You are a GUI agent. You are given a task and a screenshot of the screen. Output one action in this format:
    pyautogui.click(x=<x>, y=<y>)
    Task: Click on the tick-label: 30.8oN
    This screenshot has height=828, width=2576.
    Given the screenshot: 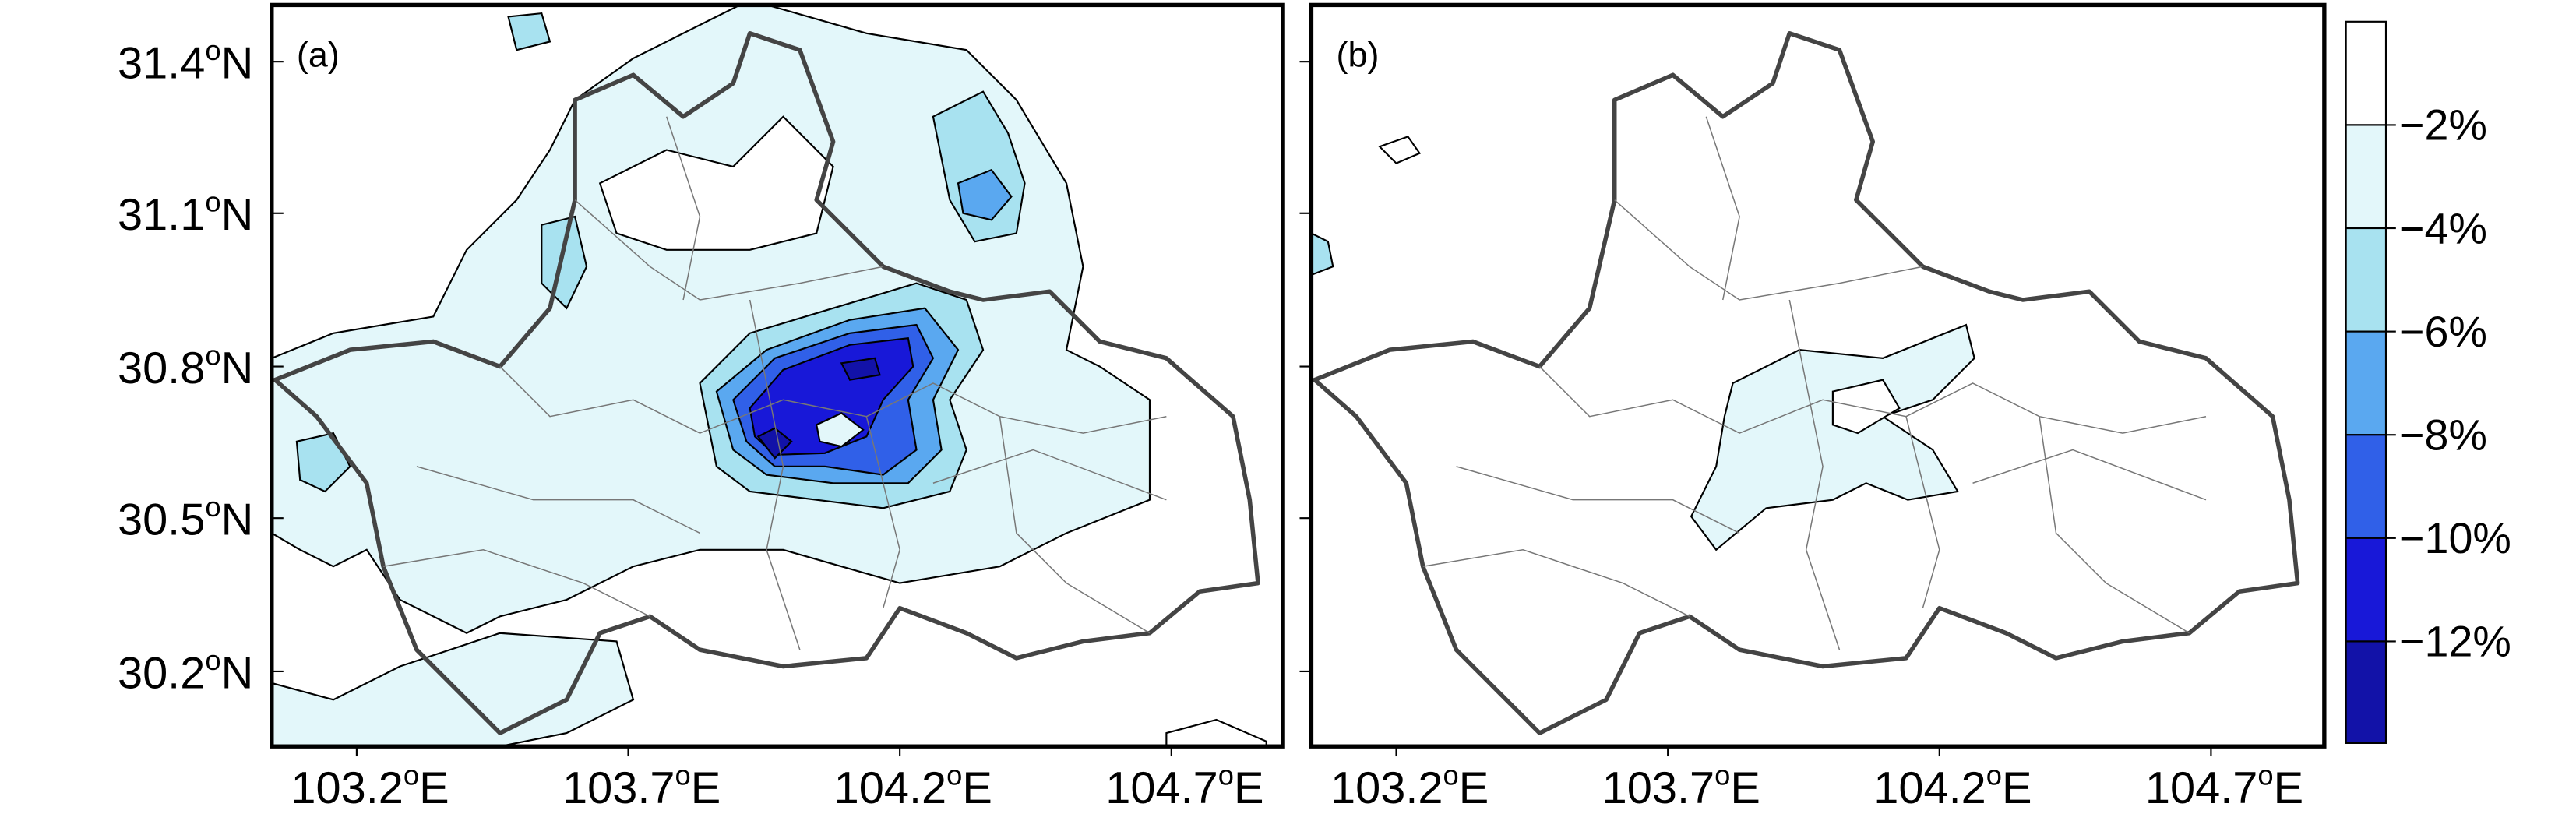 What is the action you would take?
    pyautogui.click(x=185, y=366)
    